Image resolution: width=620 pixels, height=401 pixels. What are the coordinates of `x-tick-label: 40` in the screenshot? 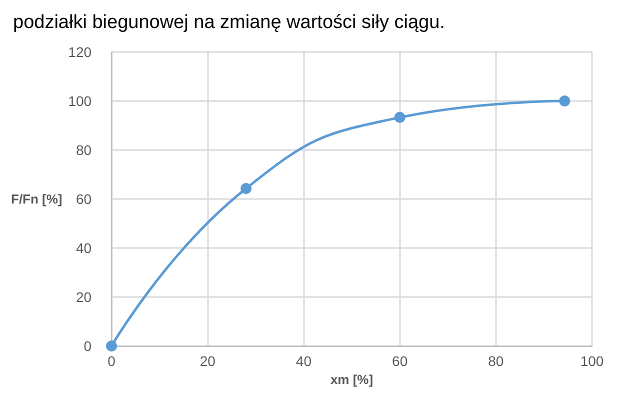 It's located at (304, 361).